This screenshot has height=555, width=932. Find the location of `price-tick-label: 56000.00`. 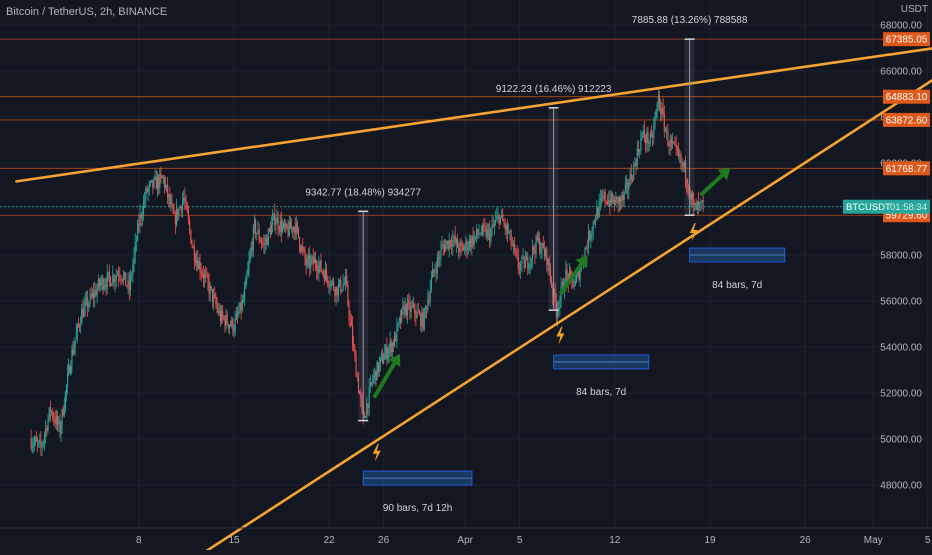

price-tick-label: 56000.00 is located at coordinates (901, 302).